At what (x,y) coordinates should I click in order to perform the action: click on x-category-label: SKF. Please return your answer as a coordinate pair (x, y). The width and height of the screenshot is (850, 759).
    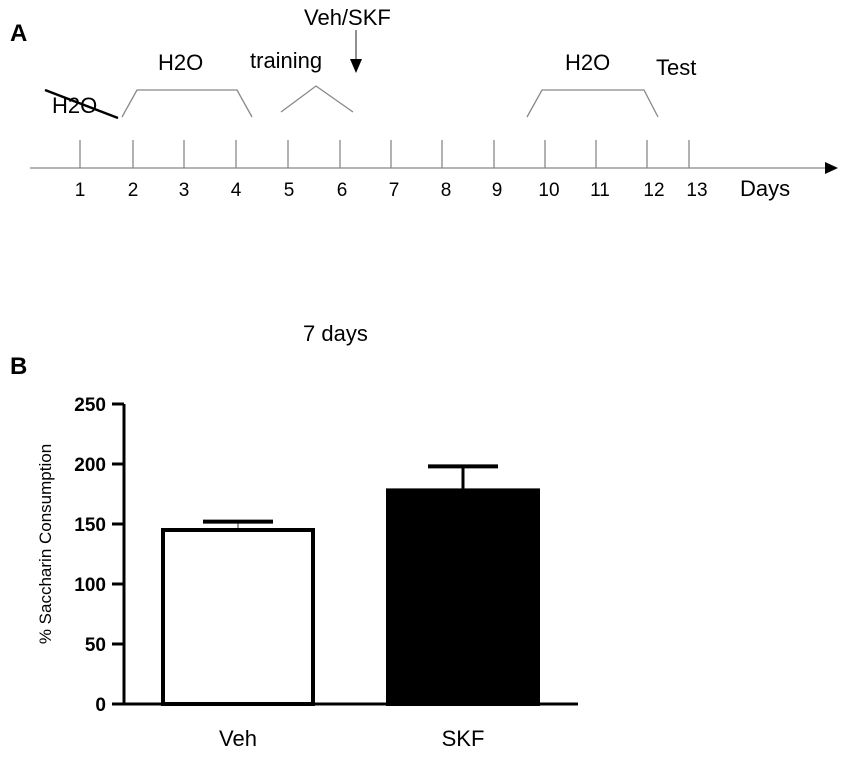
    Looking at the image, I should click on (463, 738).